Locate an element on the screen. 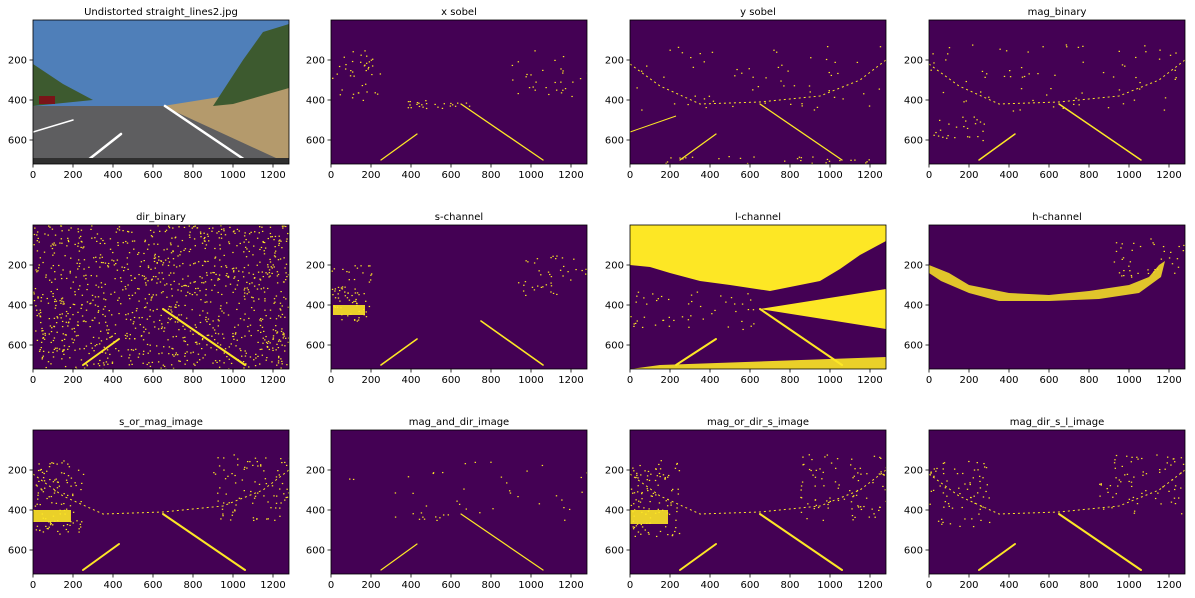 The image size is (1195, 598). panel-title: x sobel is located at coordinates (459, 12).